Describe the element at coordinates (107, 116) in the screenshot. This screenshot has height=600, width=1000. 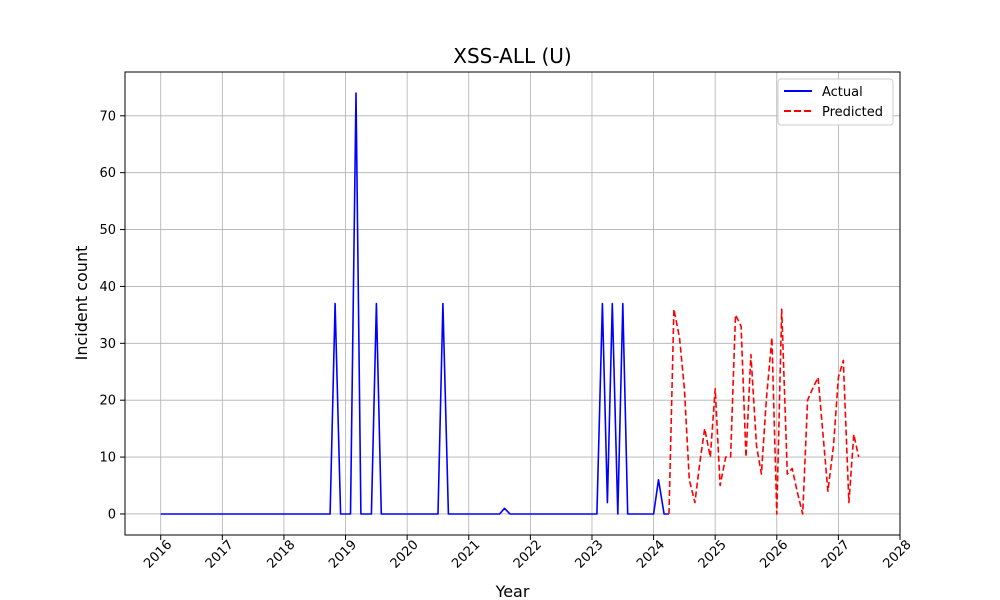
I see `y-tick-label: 70` at that location.